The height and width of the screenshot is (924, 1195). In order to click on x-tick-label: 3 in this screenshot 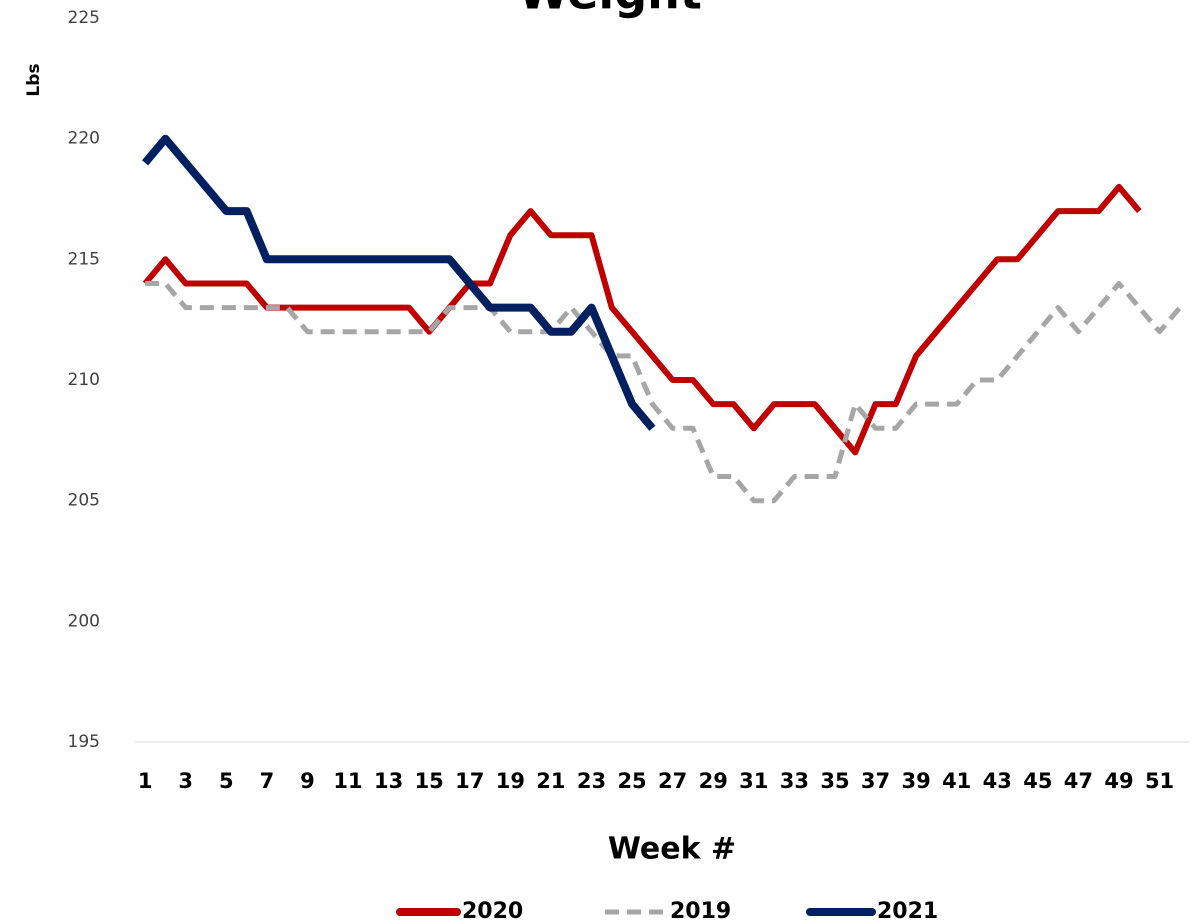, I will do `click(185, 781)`.